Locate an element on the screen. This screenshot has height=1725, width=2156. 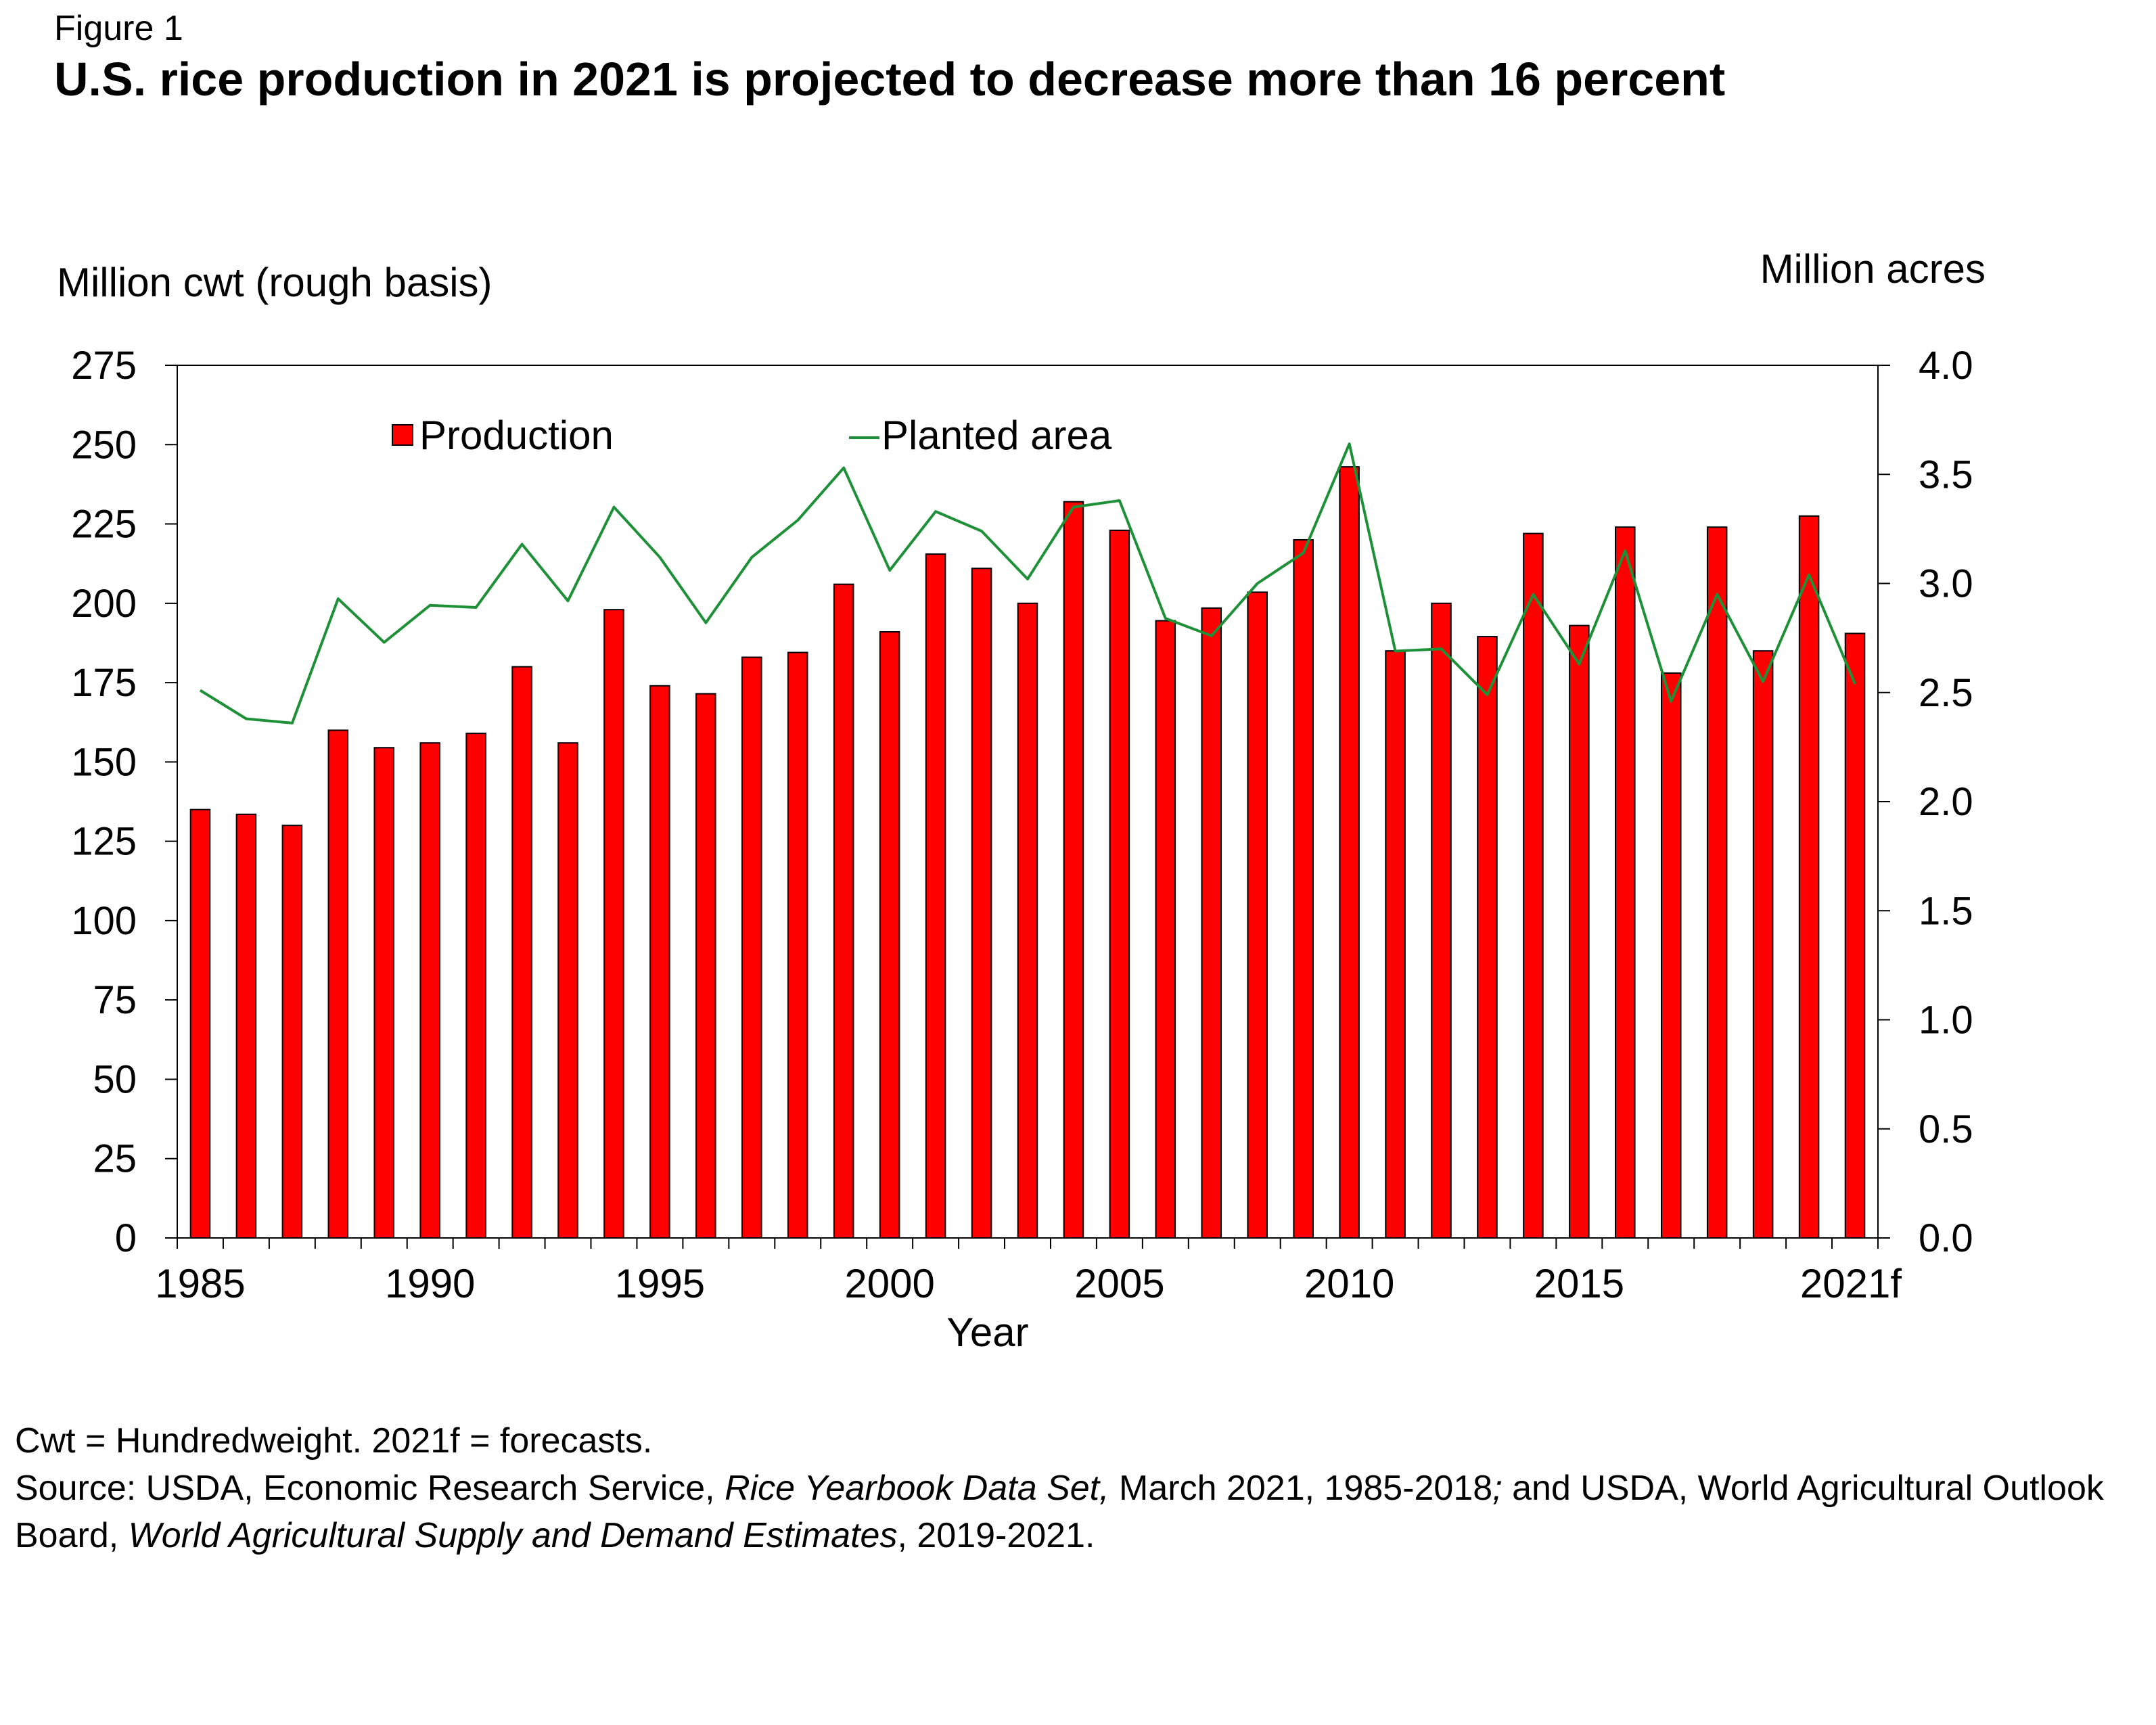
x-tick-label: 2000 is located at coordinates (889, 1283).